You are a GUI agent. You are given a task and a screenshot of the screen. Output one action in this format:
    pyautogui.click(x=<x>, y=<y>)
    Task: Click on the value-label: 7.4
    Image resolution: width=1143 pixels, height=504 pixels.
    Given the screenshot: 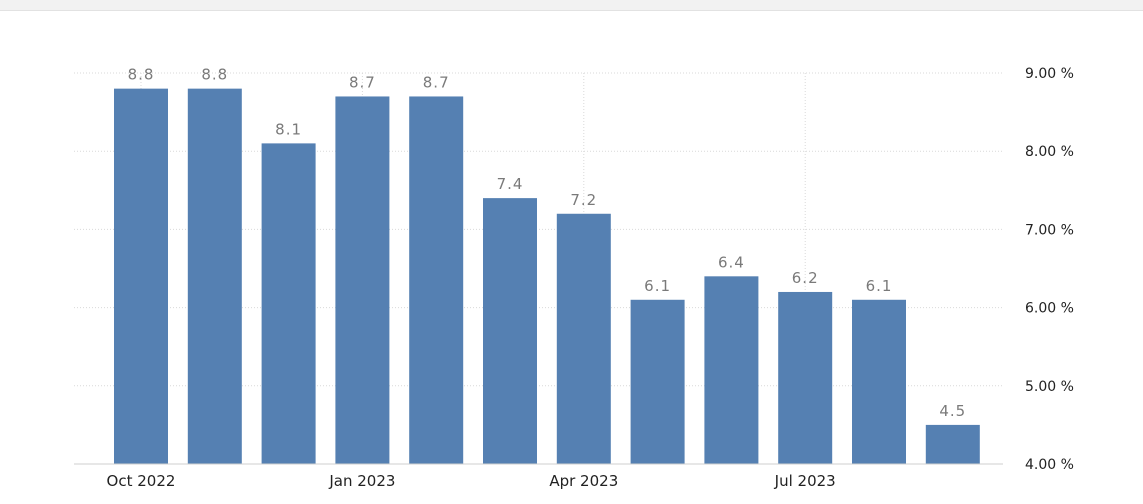 What is the action you would take?
    pyautogui.click(x=510, y=184)
    